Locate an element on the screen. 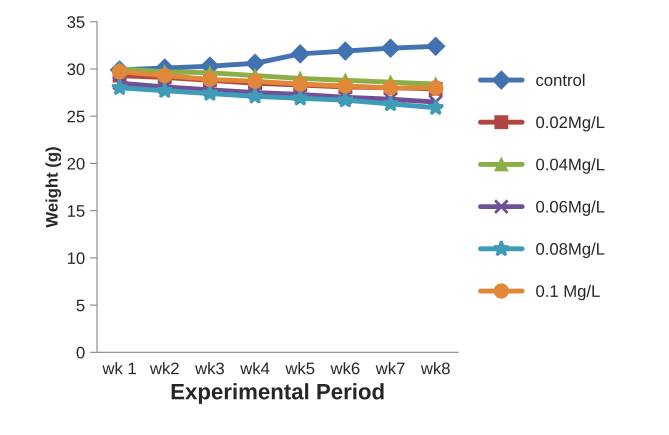  x-tick-label: wk3 is located at coordinates (209, 368).